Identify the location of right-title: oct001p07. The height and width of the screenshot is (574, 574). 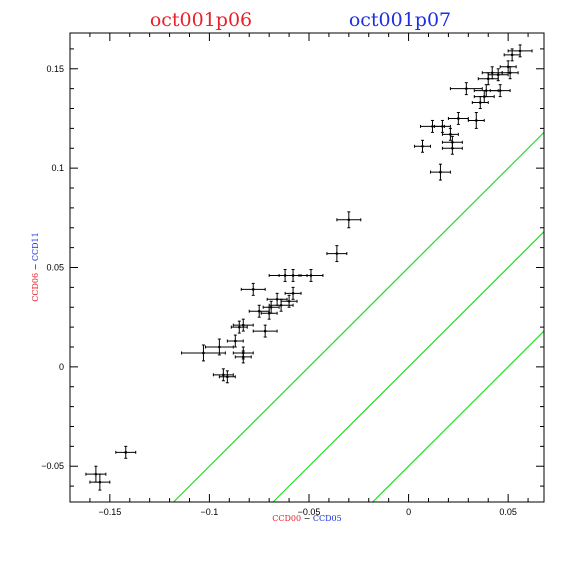
(400, 20).